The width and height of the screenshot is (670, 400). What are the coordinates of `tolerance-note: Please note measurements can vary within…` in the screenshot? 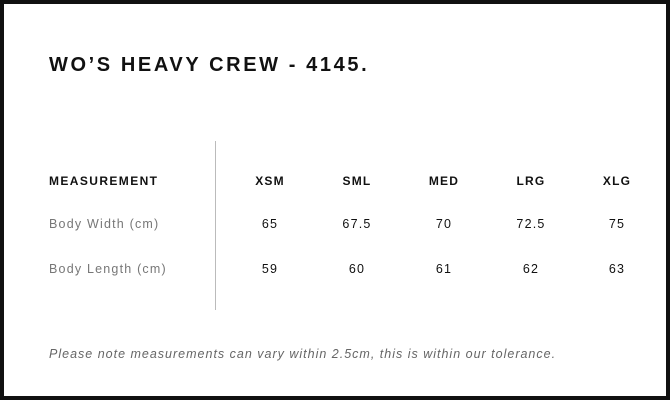 It's located at (303, 354).